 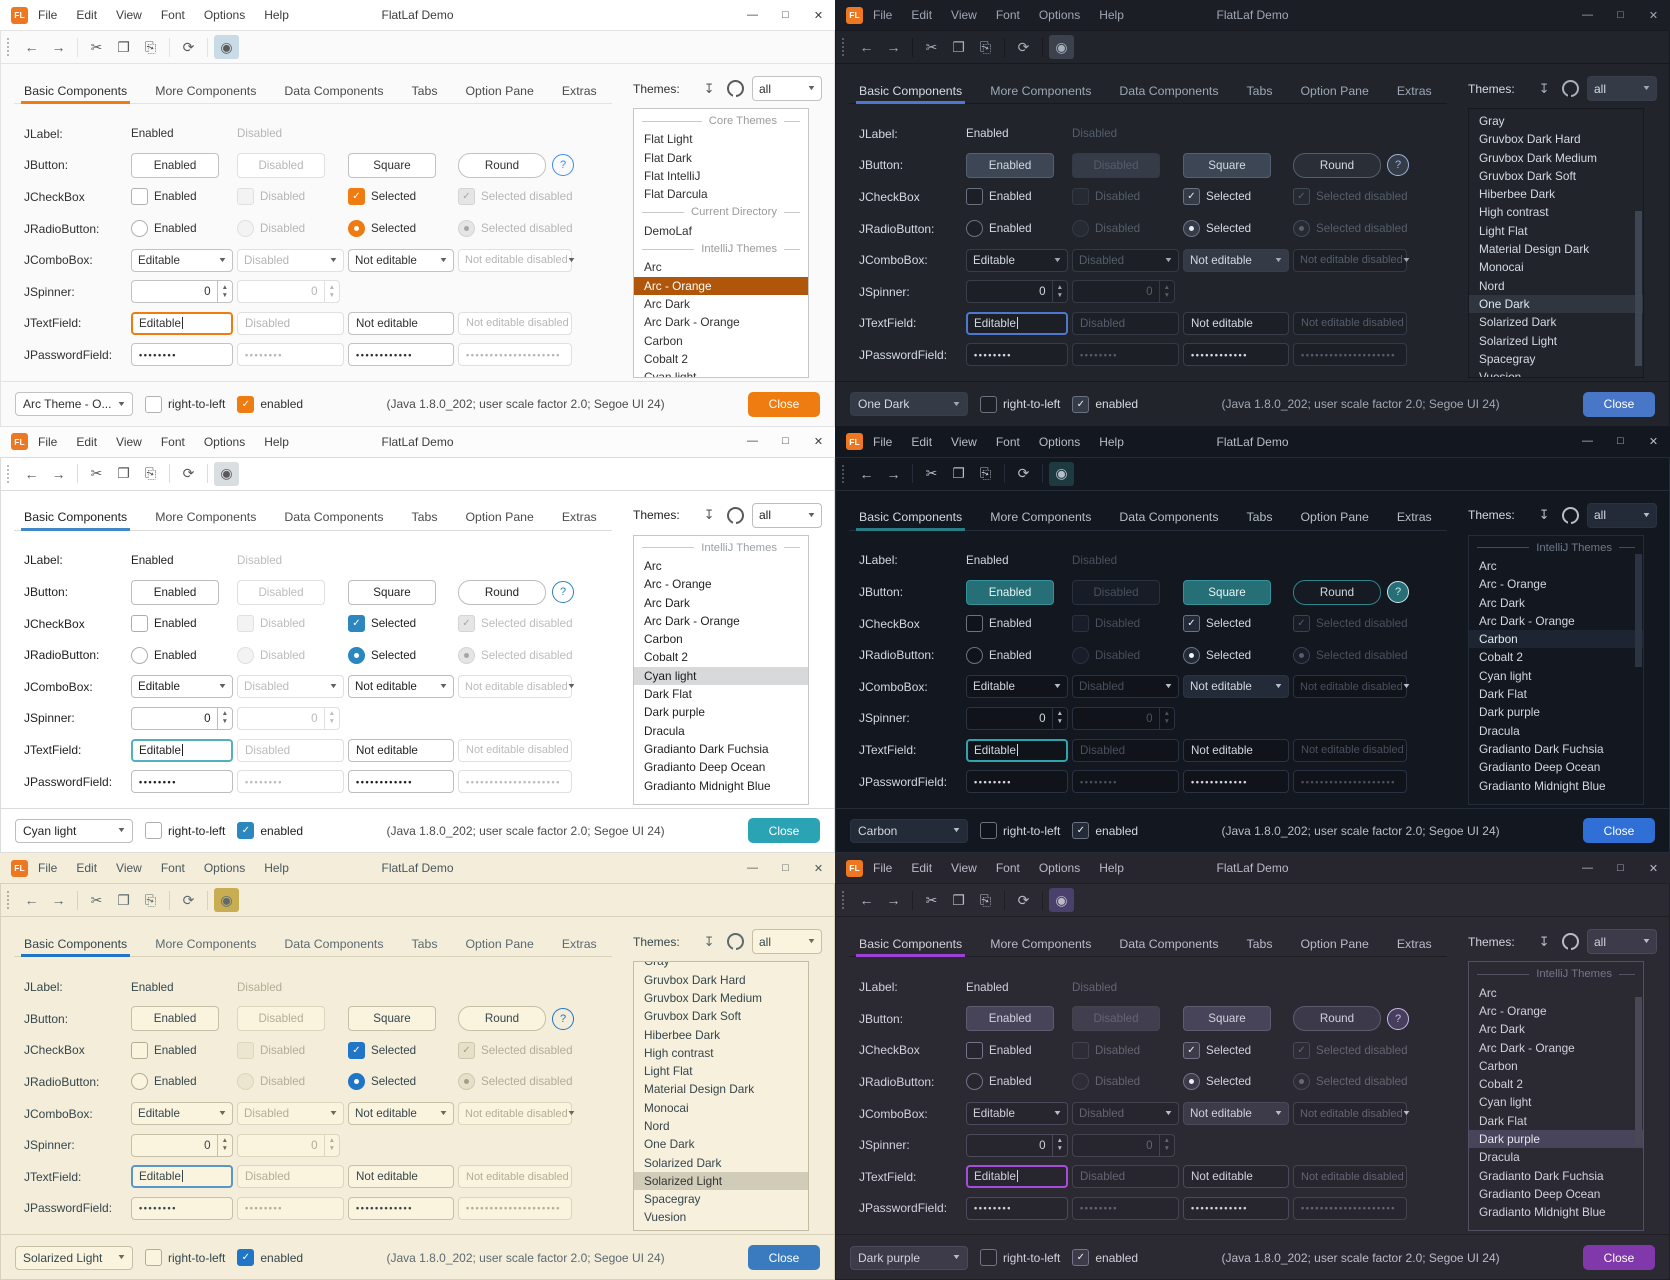 I want to click on radio-selected-icon, so click(x=356, y=1082).